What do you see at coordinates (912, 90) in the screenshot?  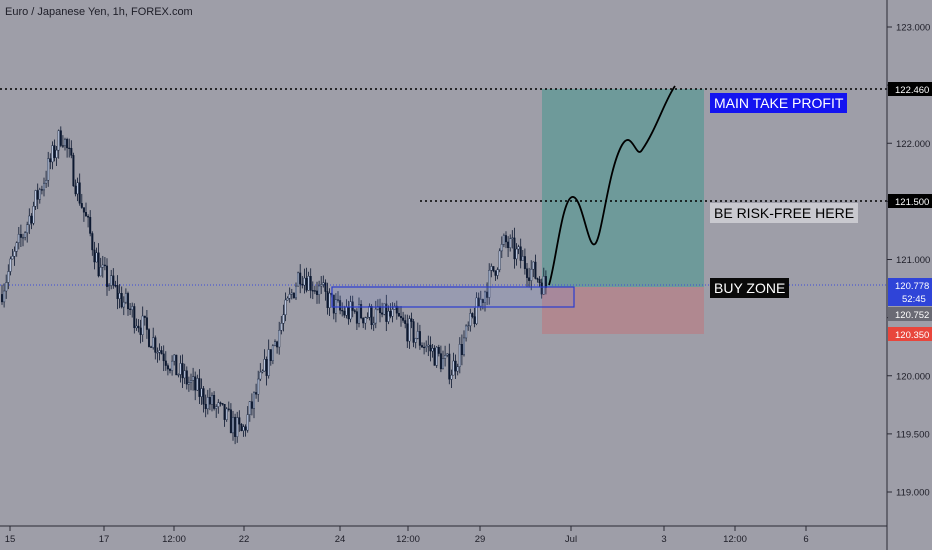 I see `tp-price-text: 122.460` at bounding box center [912, 90].